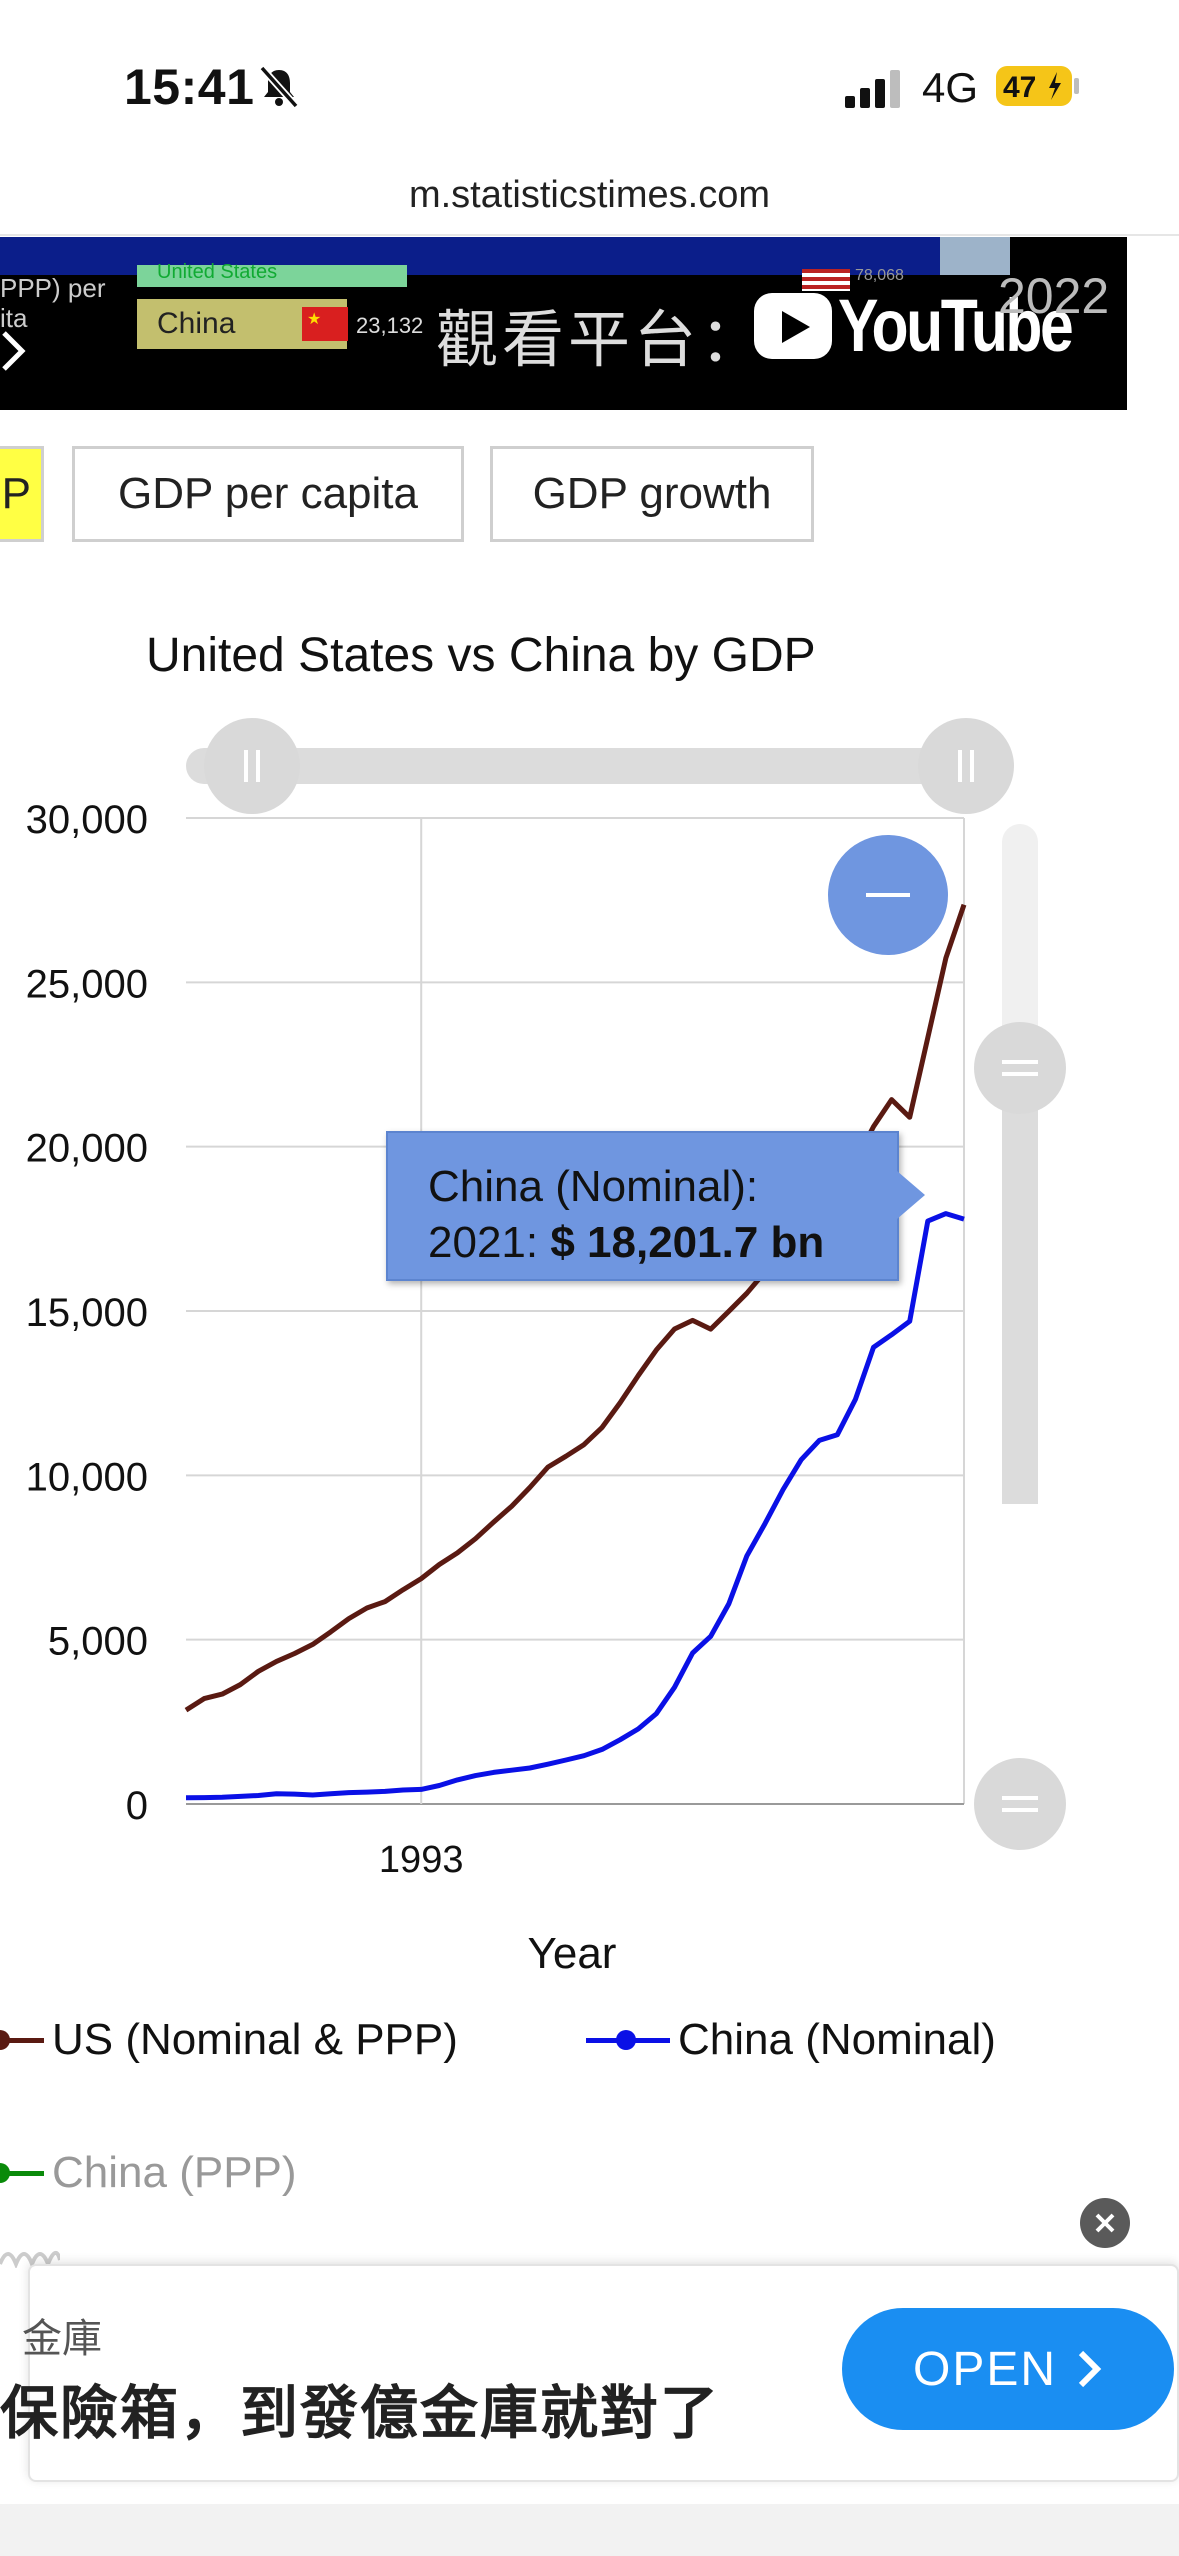 The height and width of the screenshot is (2556, 1179). Describe the element at coordinates (22, 2173) in the screenshot. I see `legend-china-ppp-swatch-icon` at that location.